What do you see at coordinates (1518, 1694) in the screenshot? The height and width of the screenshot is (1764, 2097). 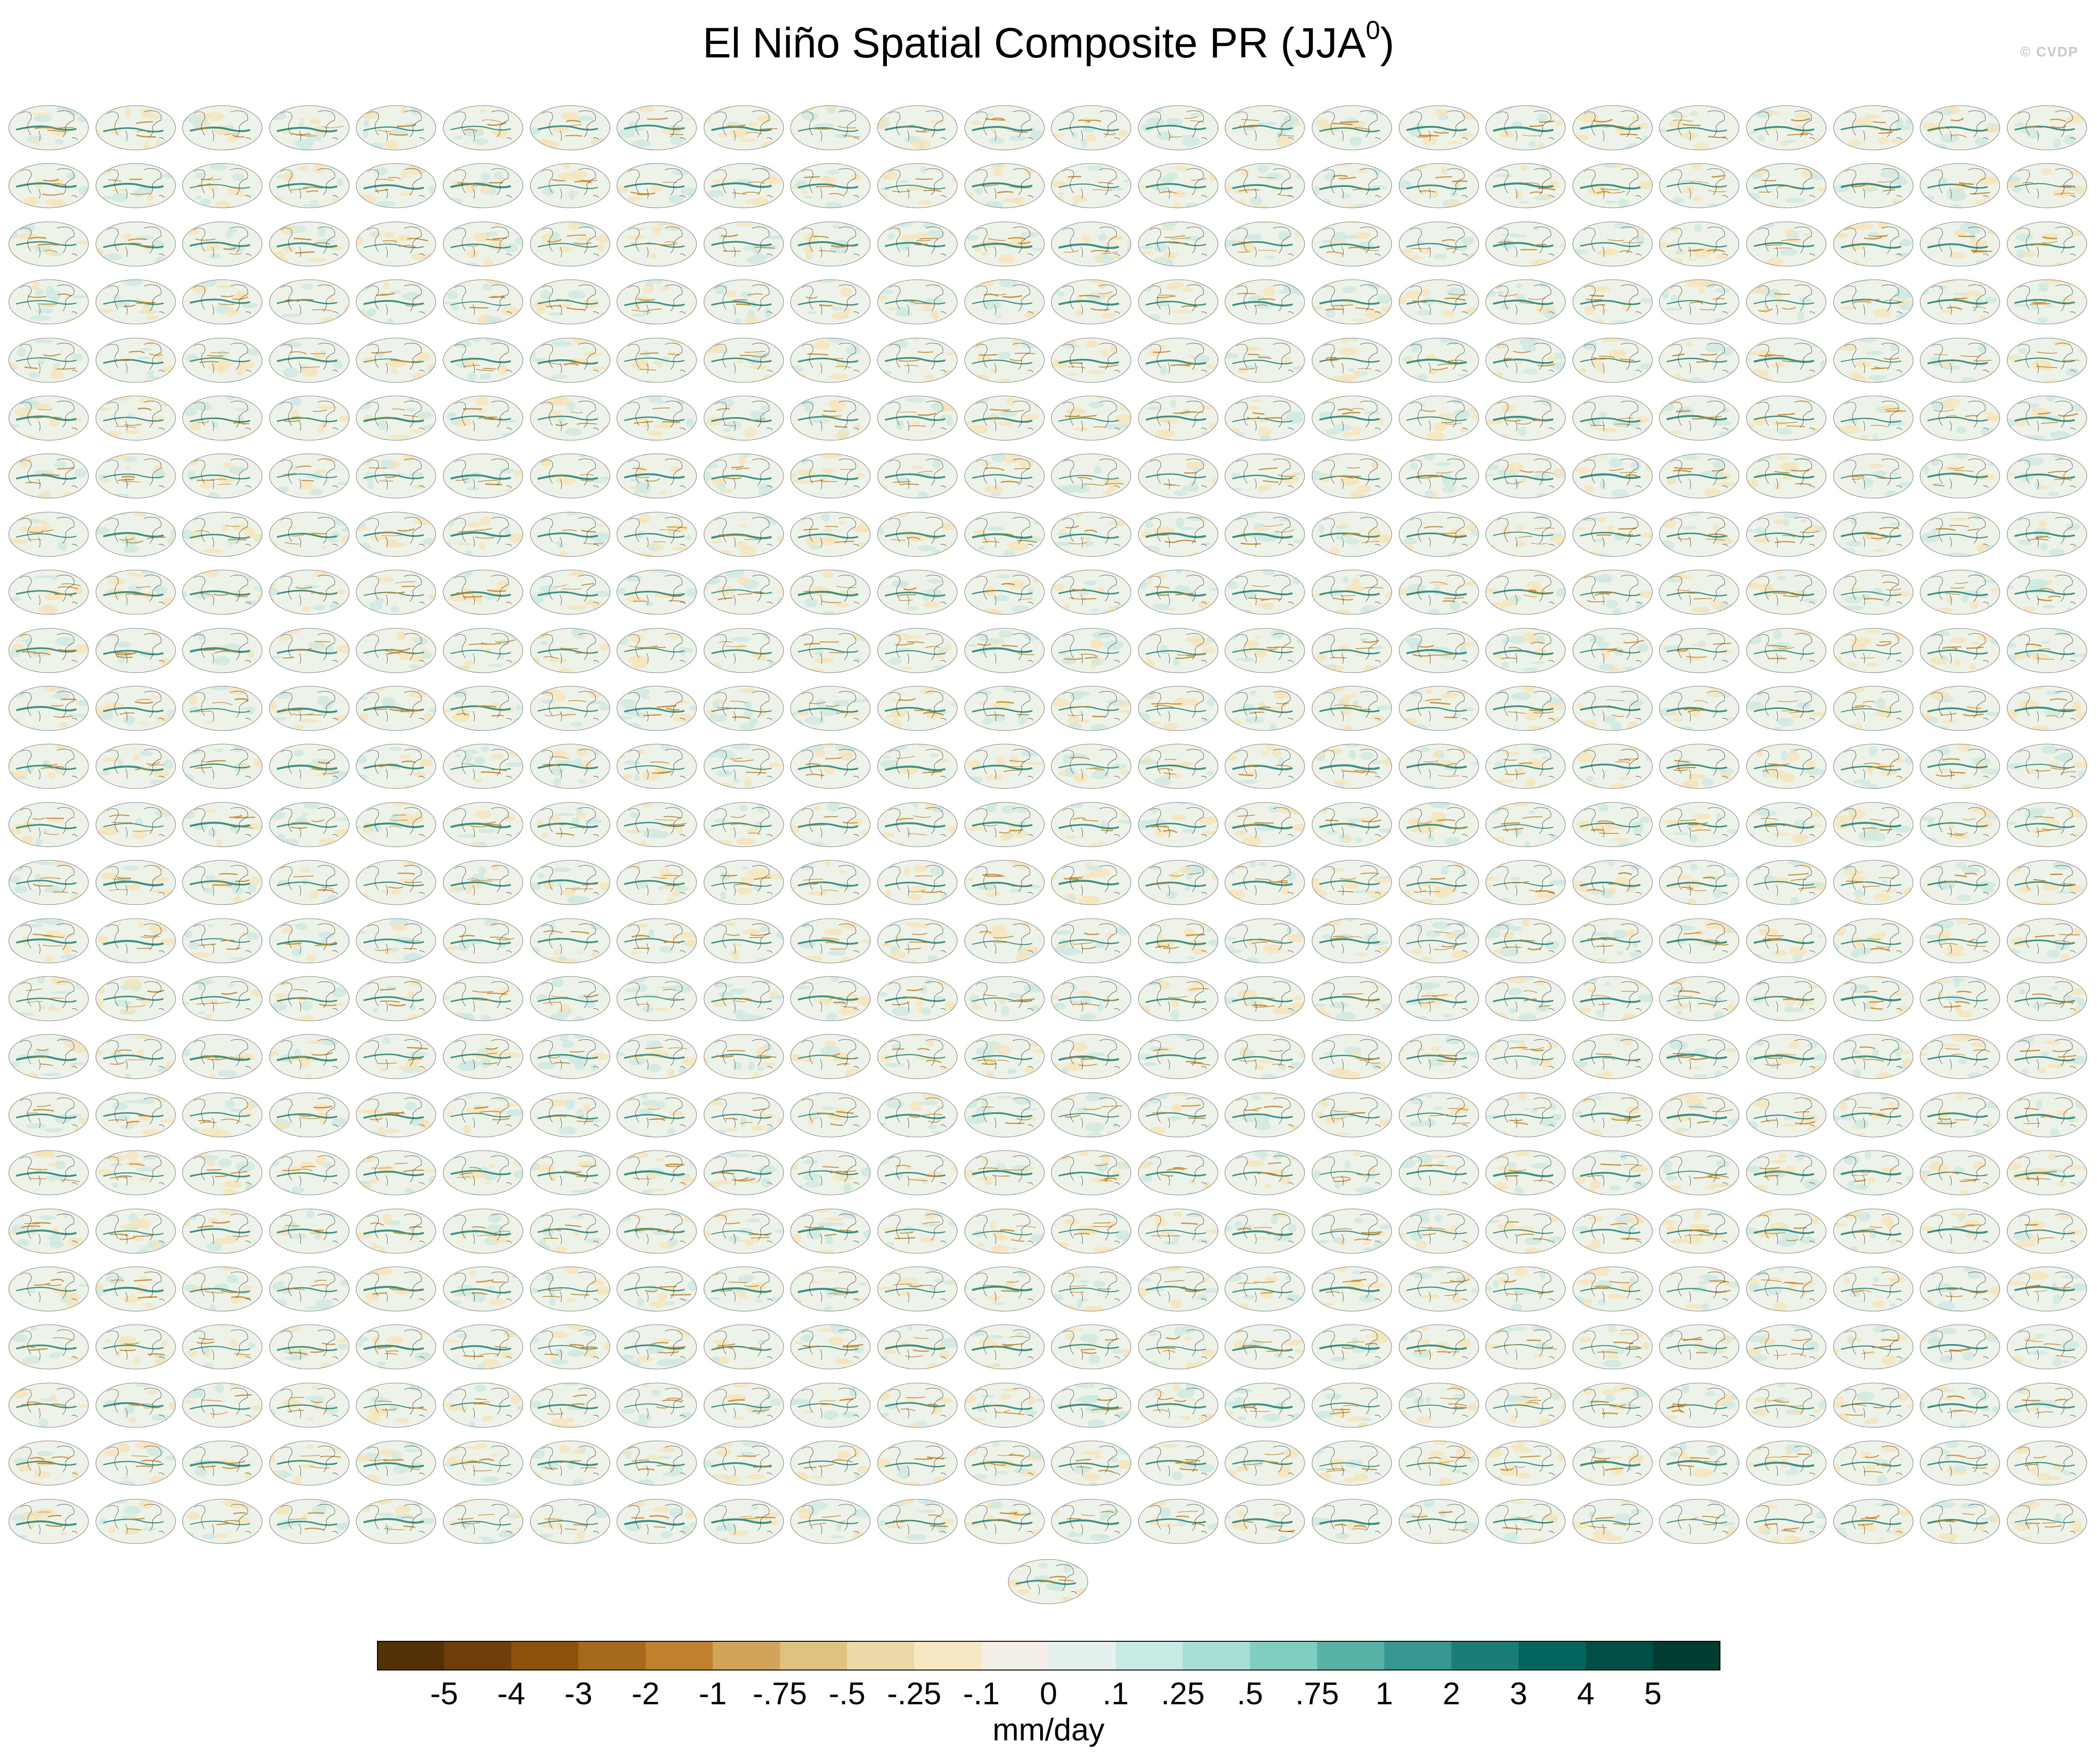 I see `colorbar-tick-label: 3` at bounding box center [1518, 1694].